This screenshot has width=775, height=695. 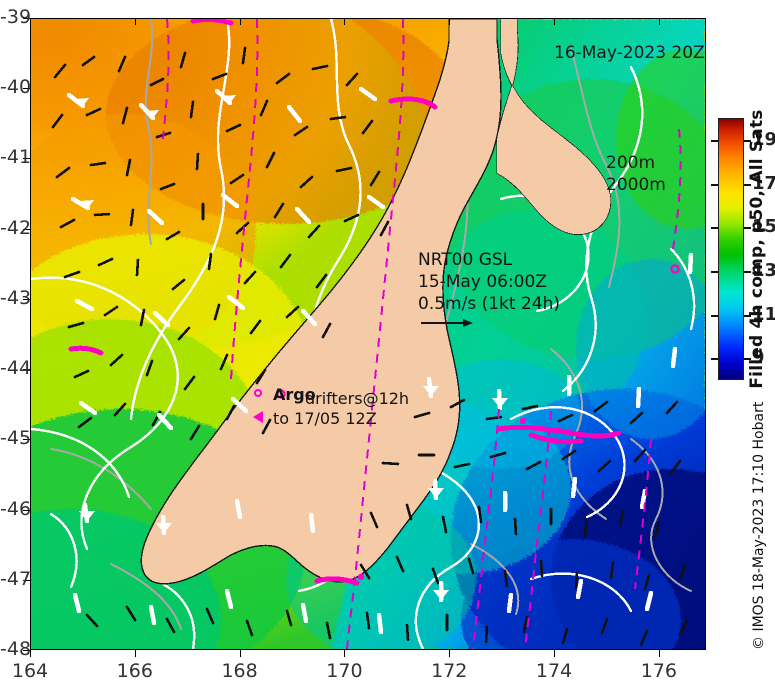 I want to click on current-scale-label: 0.5m/s (1kt 24h), so click(x=489, y=304).